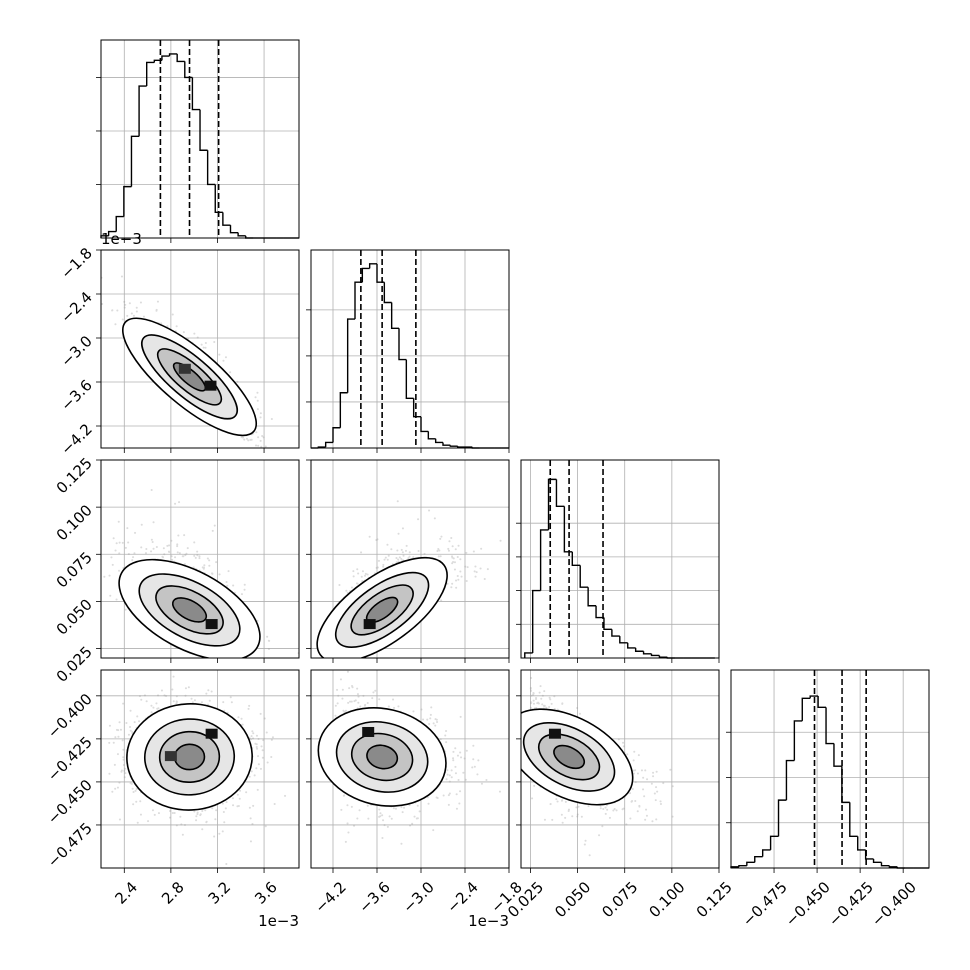 The height and width of the screenshot is (970, 970). What do you see at coordinates (76, 307) in the screenshot?
I see `ytick-label-1-3: −2.4` at bounding box center [76, 307].